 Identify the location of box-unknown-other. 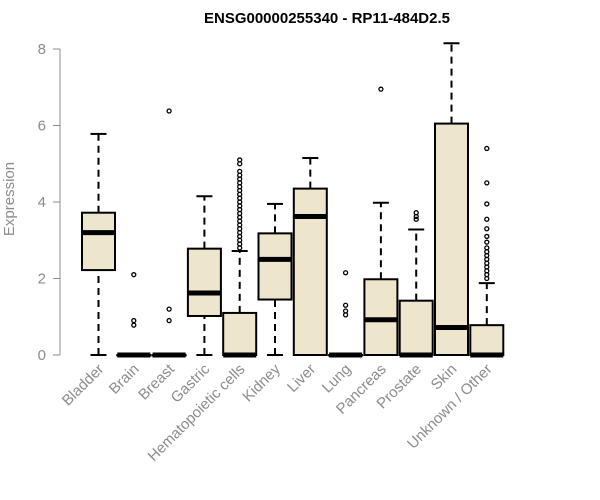
(487, 251).